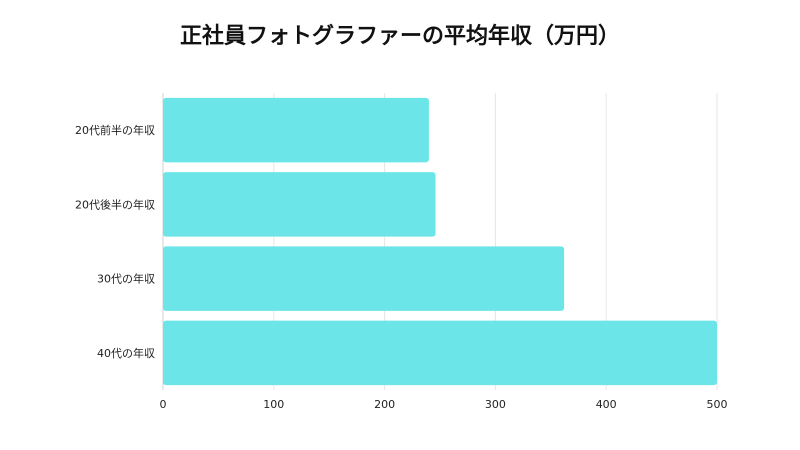 Image resolution: width=800 pixels, height=450 pixels. Describe the element at coordinates (273, 404) in the screenshot. I see `x-tick-label: 100` at that location.